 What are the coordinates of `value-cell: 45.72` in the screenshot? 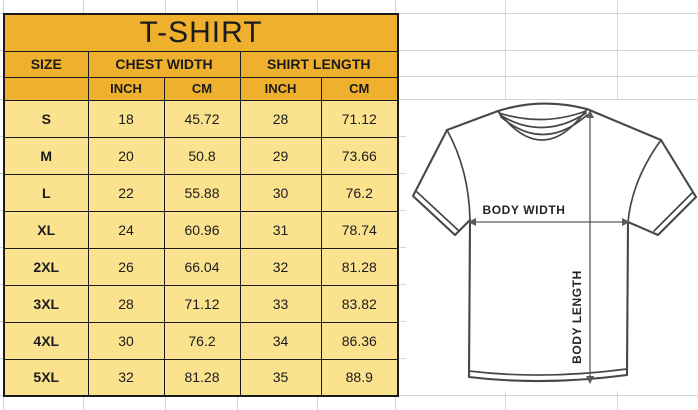 It's located at (202, 118).